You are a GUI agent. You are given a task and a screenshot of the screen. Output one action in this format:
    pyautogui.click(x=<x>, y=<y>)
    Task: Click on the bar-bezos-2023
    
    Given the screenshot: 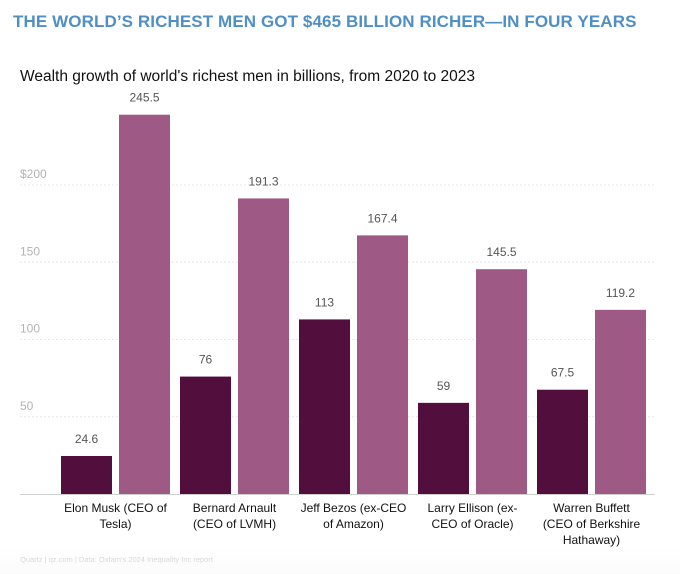 What is the action you would take?
    pyautogui.click(x=382, y=364)
    